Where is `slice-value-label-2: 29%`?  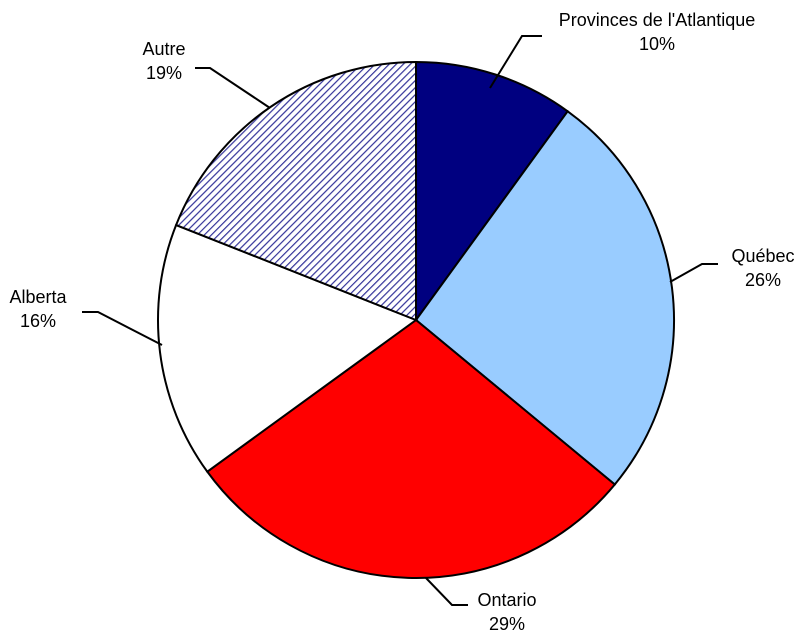 slice-value-label-2: 29% is located at coordinates (507, 624).